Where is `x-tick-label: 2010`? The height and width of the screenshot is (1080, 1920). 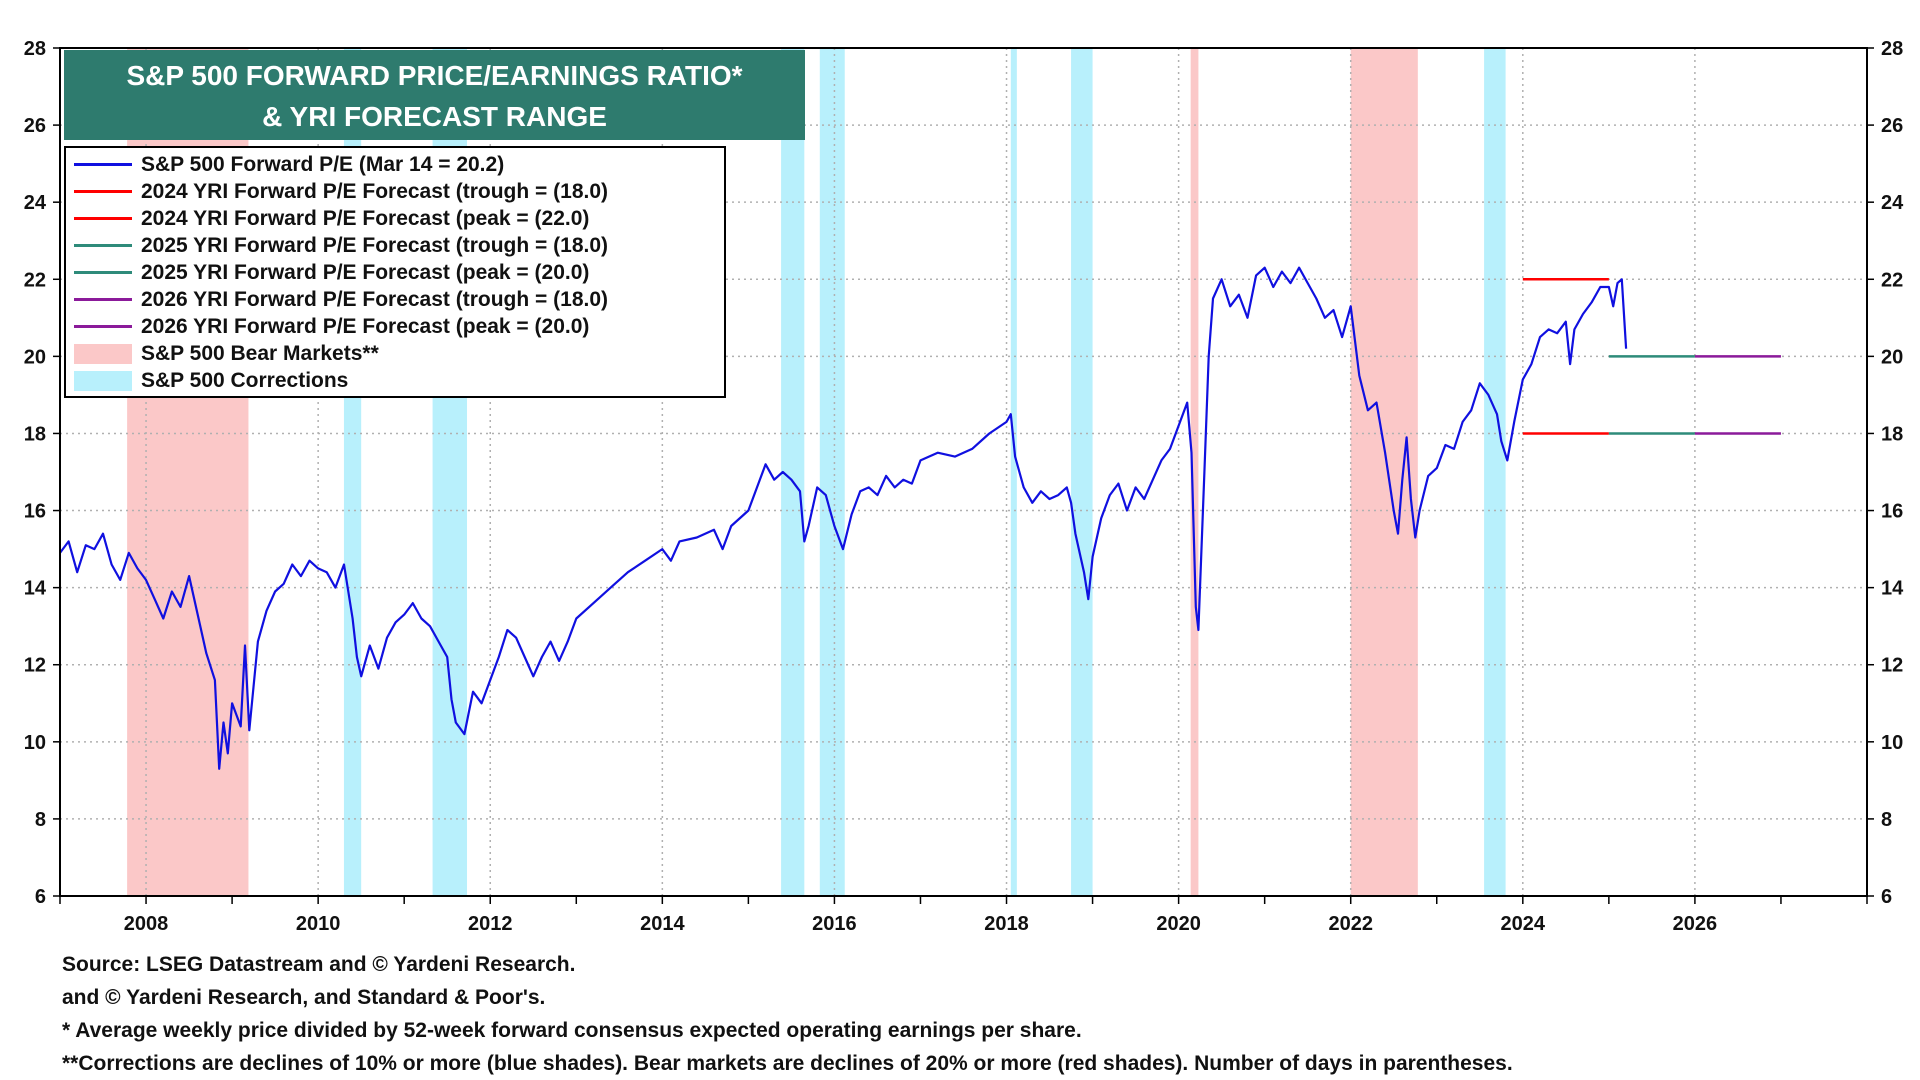 x-tick-label: 2010 is located at coordinates (318, 924).